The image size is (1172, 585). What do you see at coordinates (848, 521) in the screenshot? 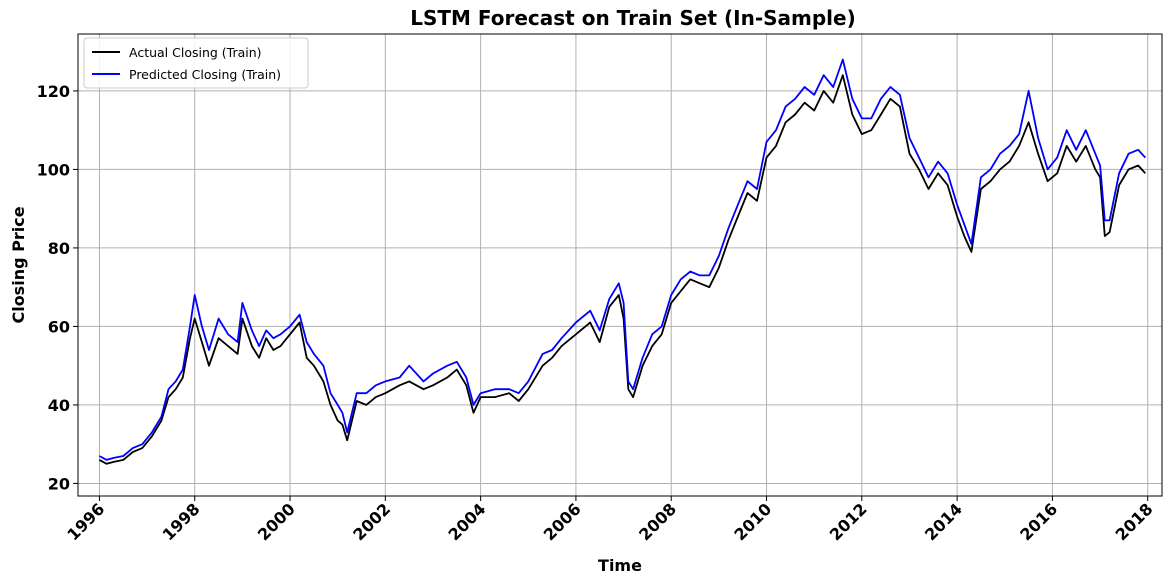
I see `x-tick-label: 2012` at bounding box center [848, 521].